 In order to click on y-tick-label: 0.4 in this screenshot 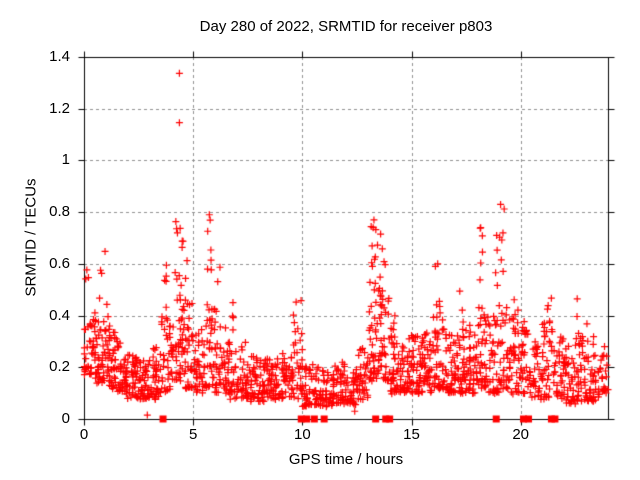, I will do `click(59, 315)`.